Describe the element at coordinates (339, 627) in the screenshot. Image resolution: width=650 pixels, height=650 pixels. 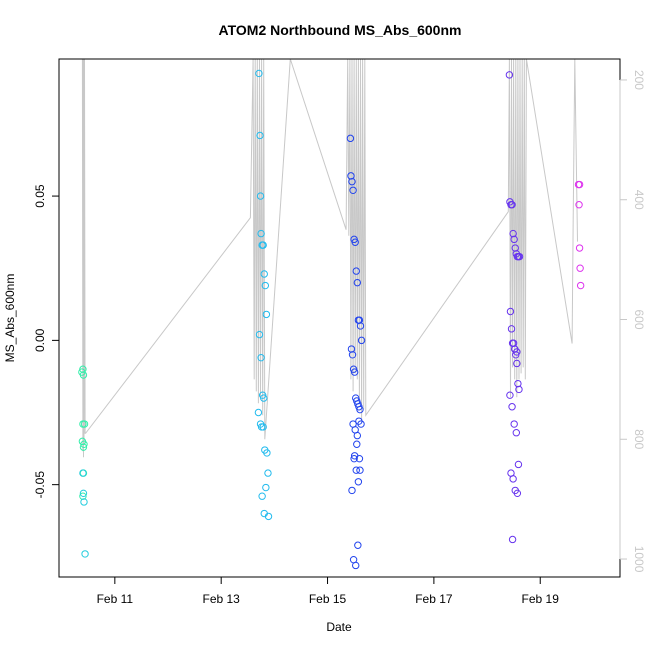
I see `x-axis-label: Date` at that location.